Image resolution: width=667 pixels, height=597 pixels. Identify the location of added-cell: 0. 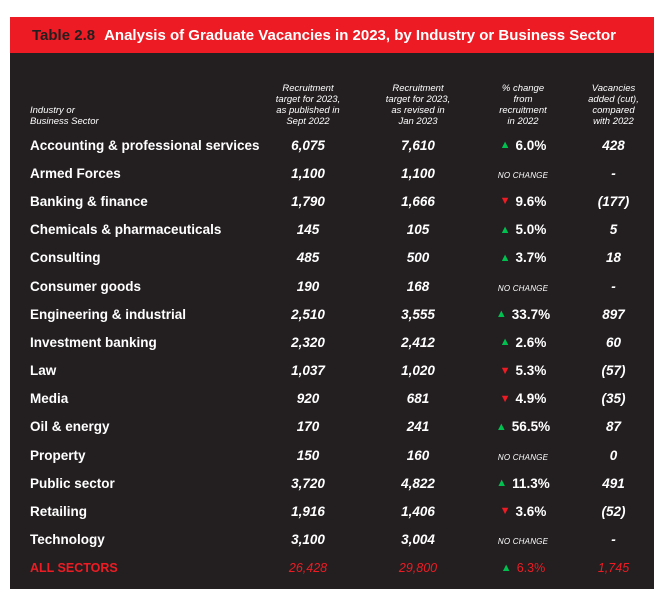
(613, 455).